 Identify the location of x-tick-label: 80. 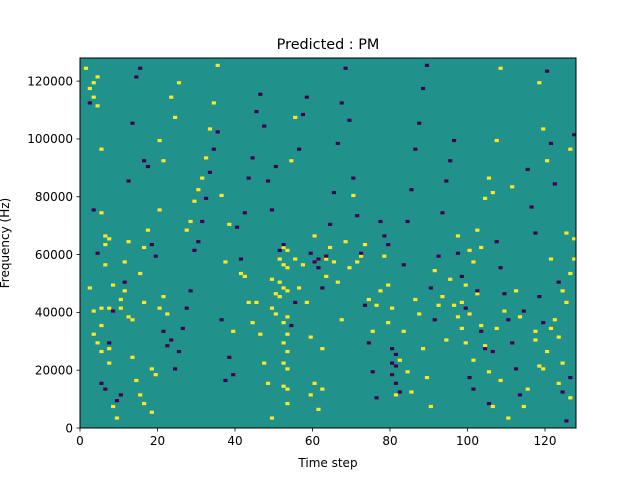
(389, 441).